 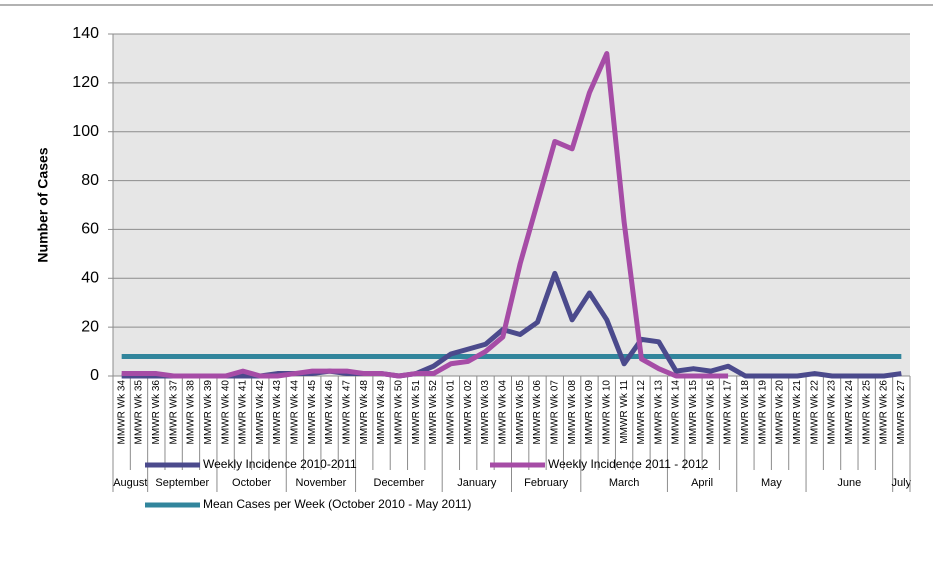 I want to click on legend-label: Weekly Incidence 2011 - 2012, so click(x=628, y=464).